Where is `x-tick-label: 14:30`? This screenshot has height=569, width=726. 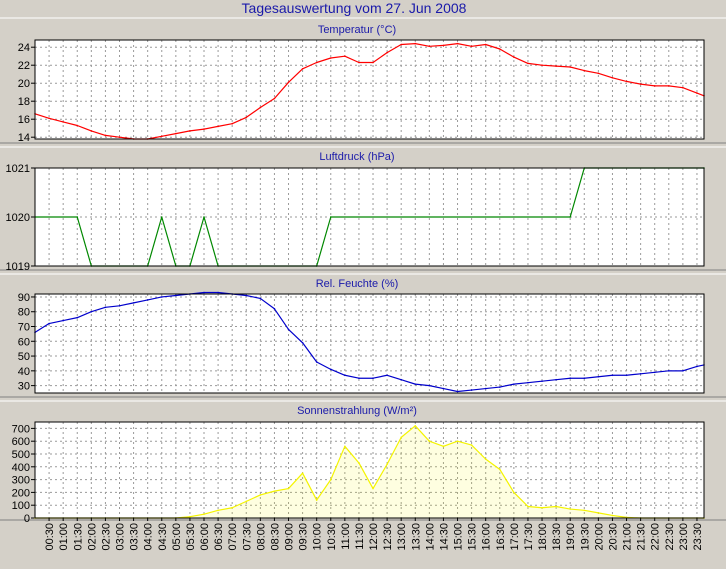
x-tick-label: 14:30 is located at coordinates (444, 537).